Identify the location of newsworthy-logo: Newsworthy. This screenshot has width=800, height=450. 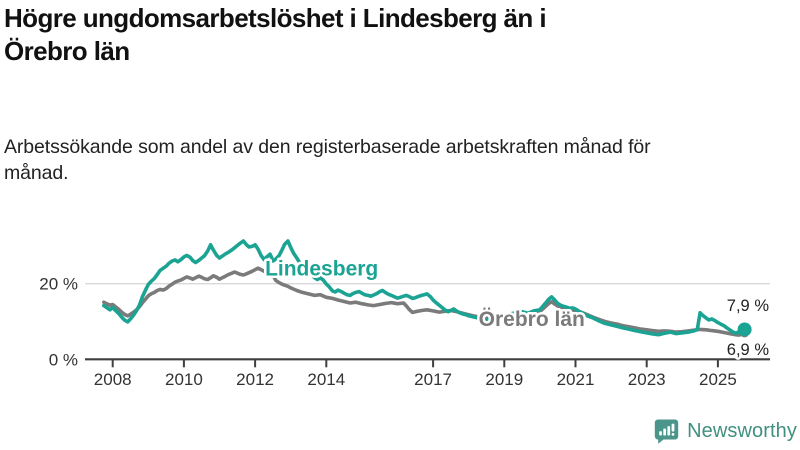
(725, 431).